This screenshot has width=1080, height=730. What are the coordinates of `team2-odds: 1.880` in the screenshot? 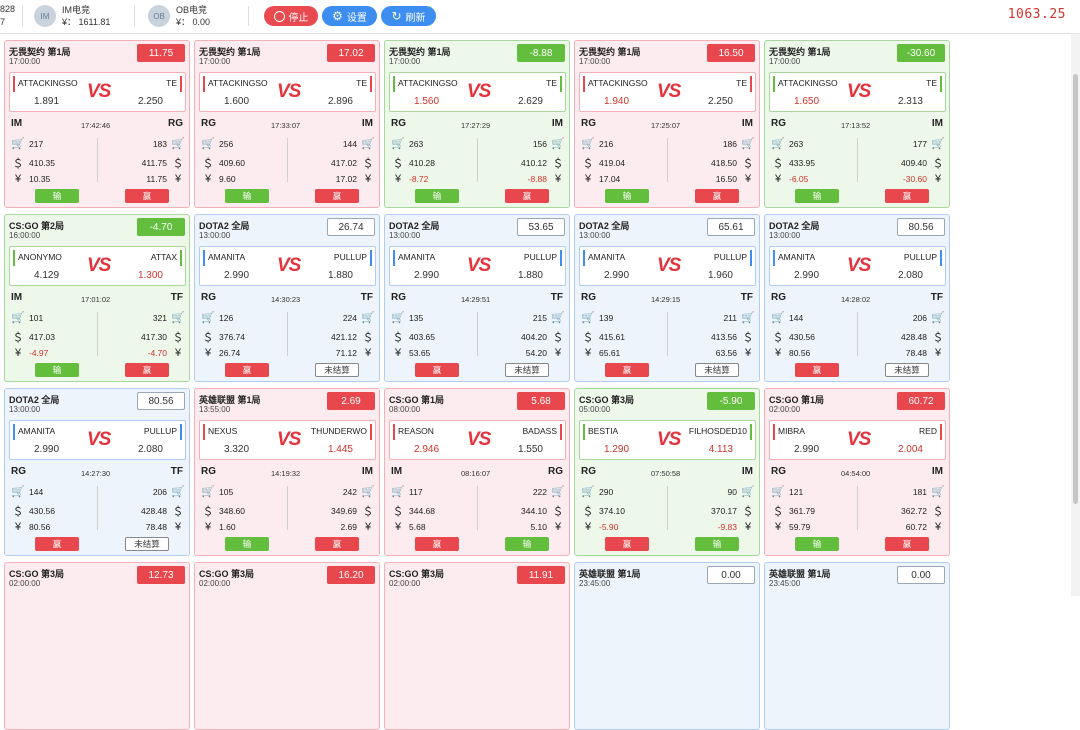 It's located at (340, 275).